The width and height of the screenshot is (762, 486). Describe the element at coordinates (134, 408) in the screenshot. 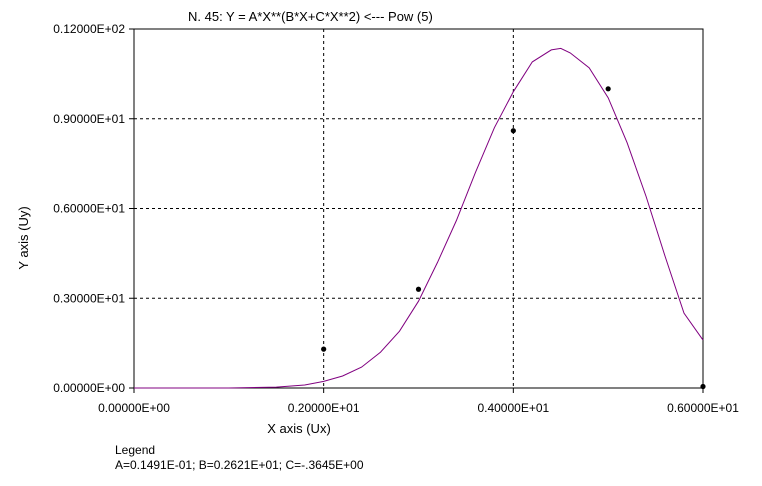

I see `x-tick-label-0: 0.00000E+00` at that location.